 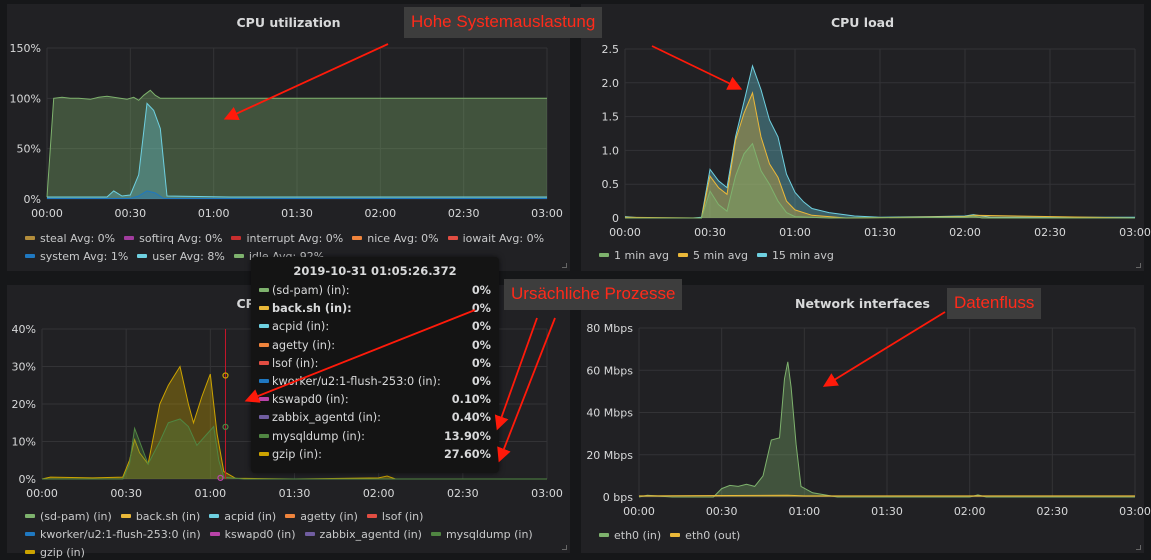 What do you see at coordinates (375, 437) in the screenshot?
I see `tooltip-row: mysqldump (in): 13.90%` at bounding box center [375, 437].